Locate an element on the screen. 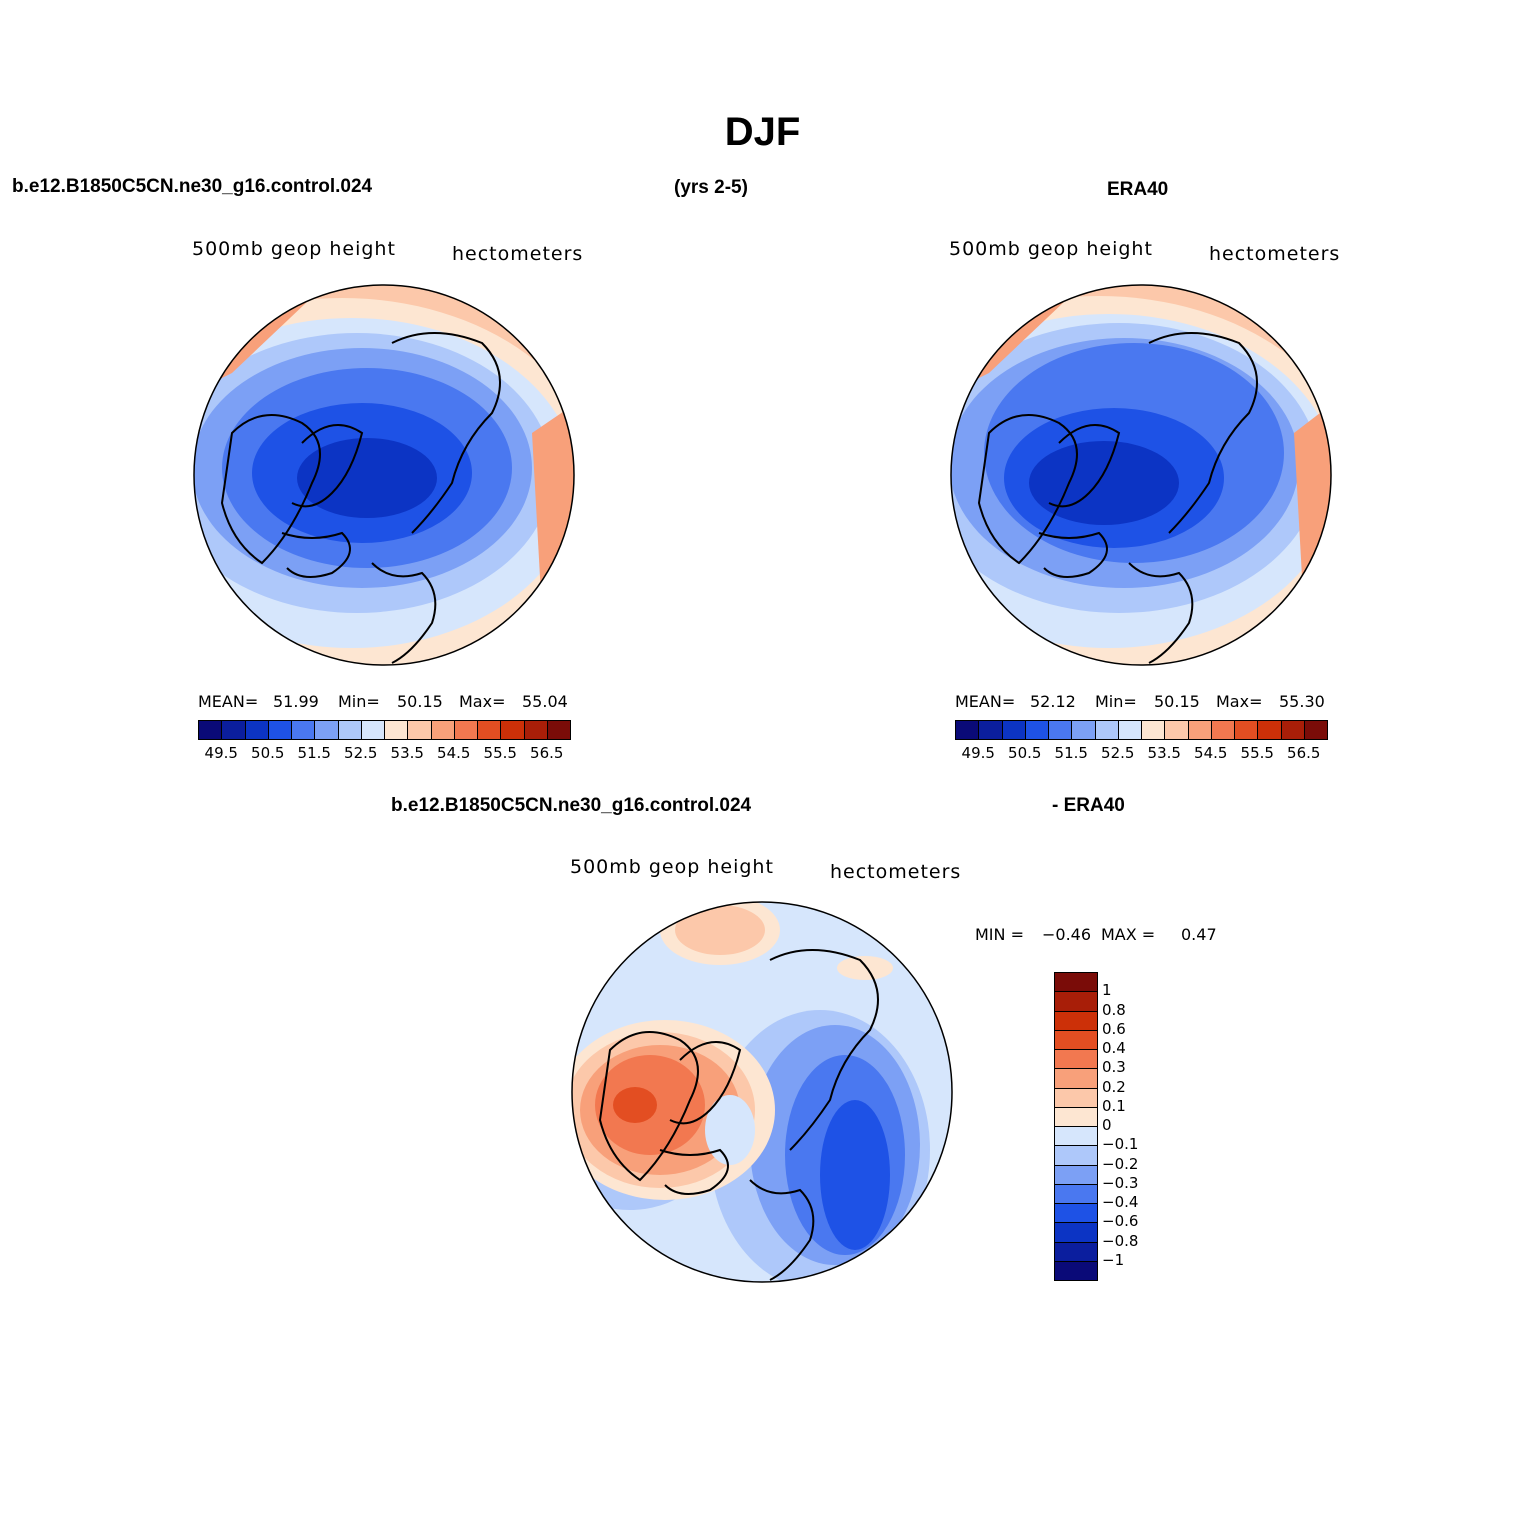  panel-obs-min: 50.15 is located at coordinates (1177, 701).